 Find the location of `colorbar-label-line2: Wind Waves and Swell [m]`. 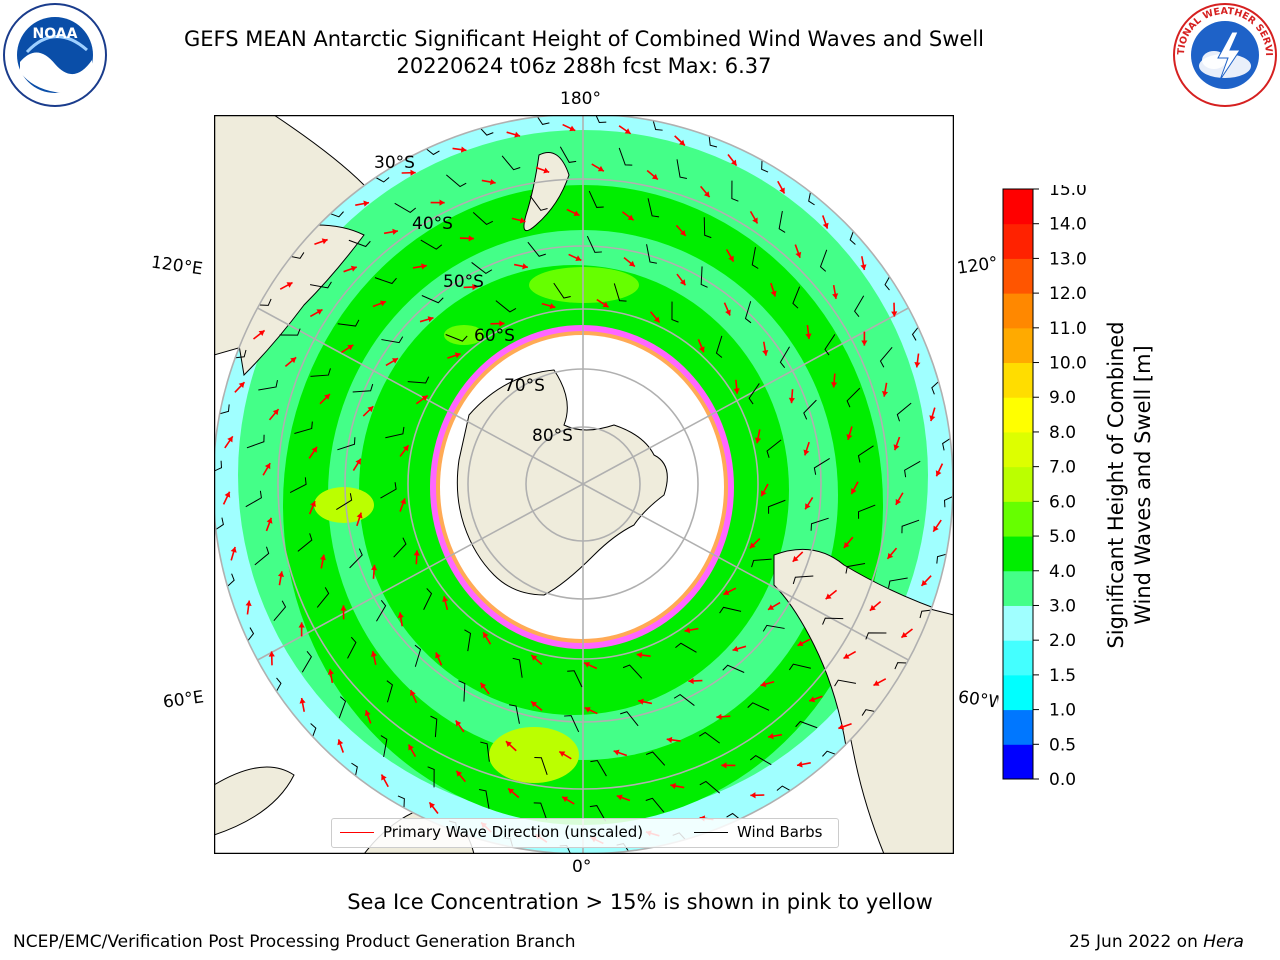

colorbar-label-line2: Wind Waves and Swell [m] is located at coordinates (1143, 485).